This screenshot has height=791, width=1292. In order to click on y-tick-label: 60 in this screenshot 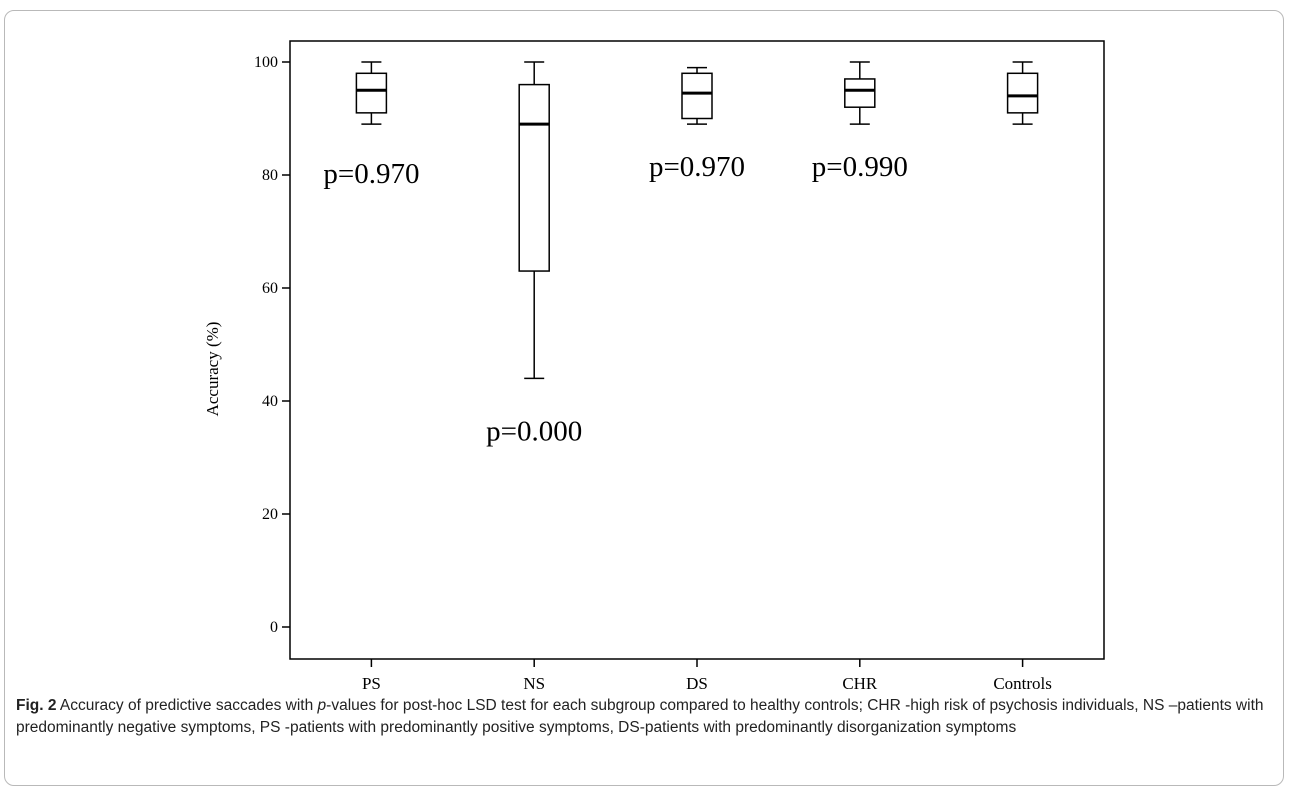, I will do `click(270, 288)`.